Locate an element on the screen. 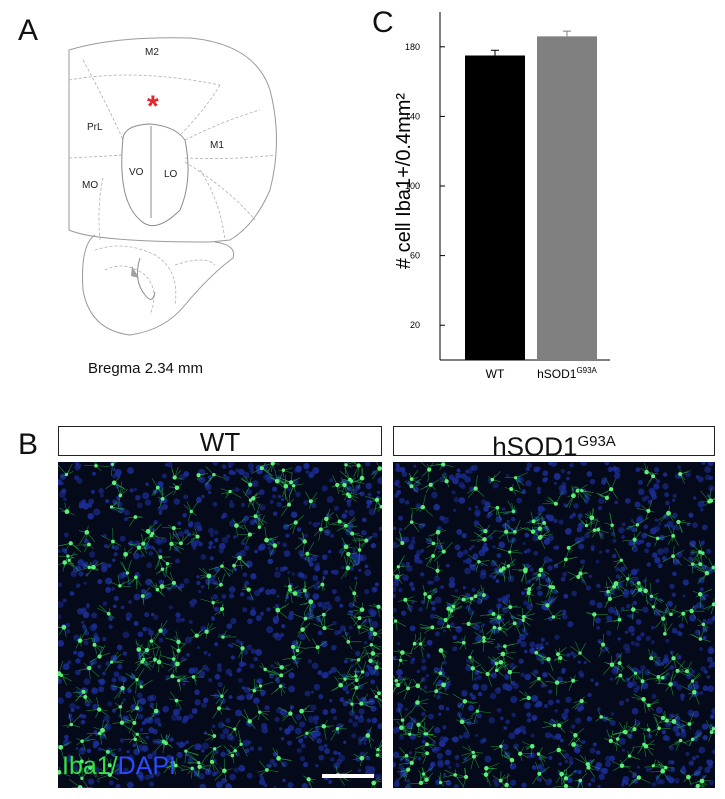 Image resolution: width=725 pixels, height=799 pixels. y-tick-label: 100 is located at coordinates (412, 186).